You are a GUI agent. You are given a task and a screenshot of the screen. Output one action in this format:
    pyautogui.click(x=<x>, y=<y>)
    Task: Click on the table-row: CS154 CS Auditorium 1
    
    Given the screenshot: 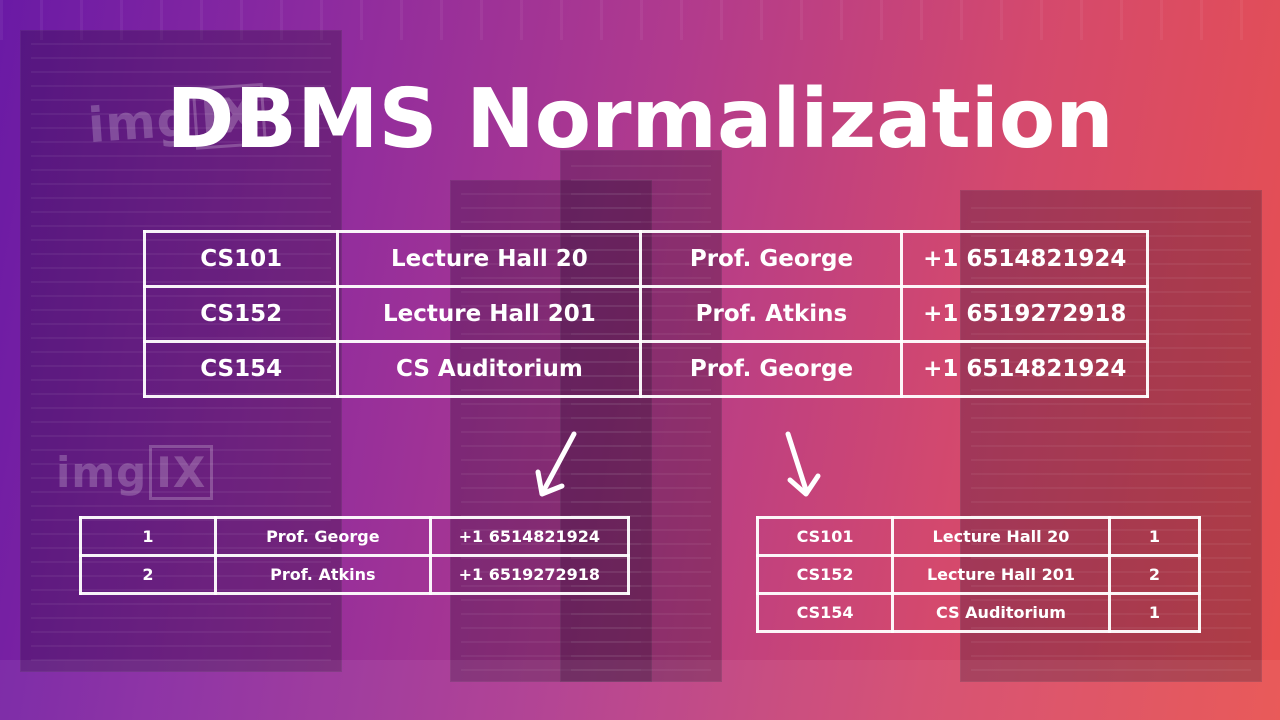 What is the action you would take?
    pyautogui.click(x=978, y=612)
    